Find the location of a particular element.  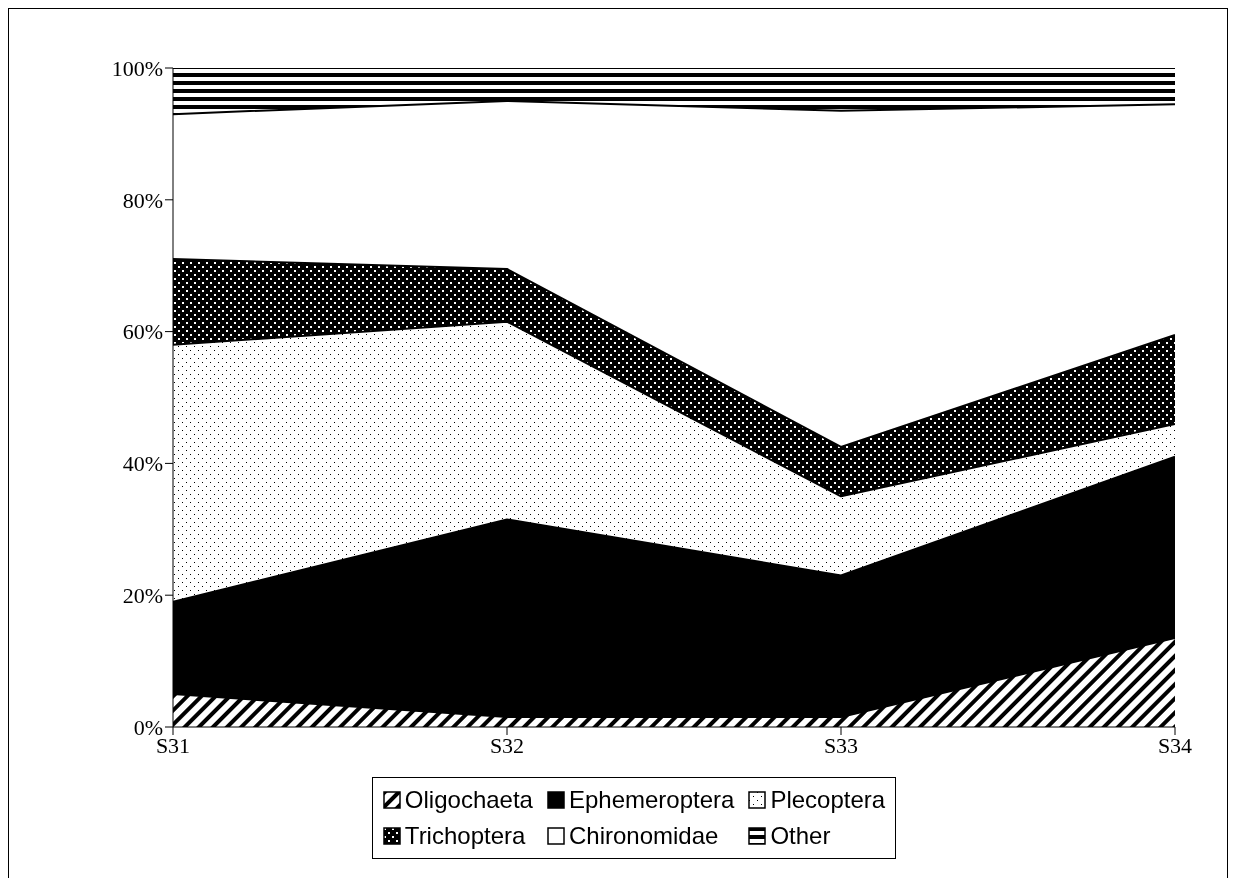

legend-label: Ephemeroptera is located at coordinates (651, 800).